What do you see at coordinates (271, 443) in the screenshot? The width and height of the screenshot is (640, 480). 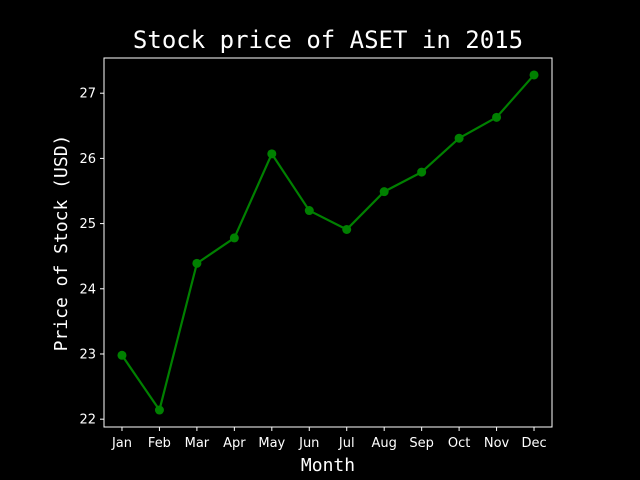 I see `x-tick-label: May` at bounding box center [271, 443].